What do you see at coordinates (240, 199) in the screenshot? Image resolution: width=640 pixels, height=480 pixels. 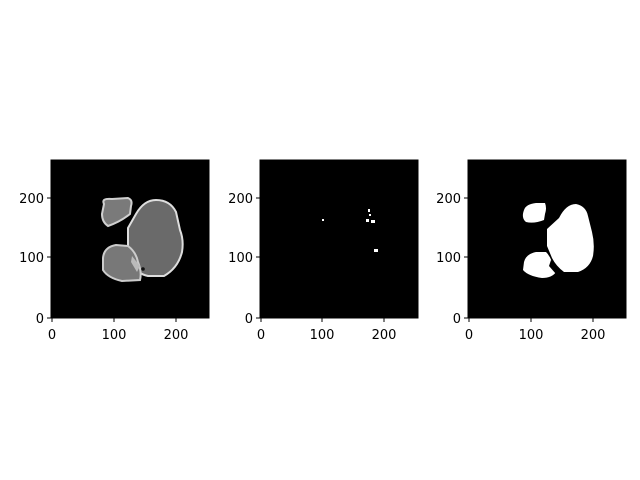 I see `panel-2-ytick-0: 200` at bounding box center [240, 199].